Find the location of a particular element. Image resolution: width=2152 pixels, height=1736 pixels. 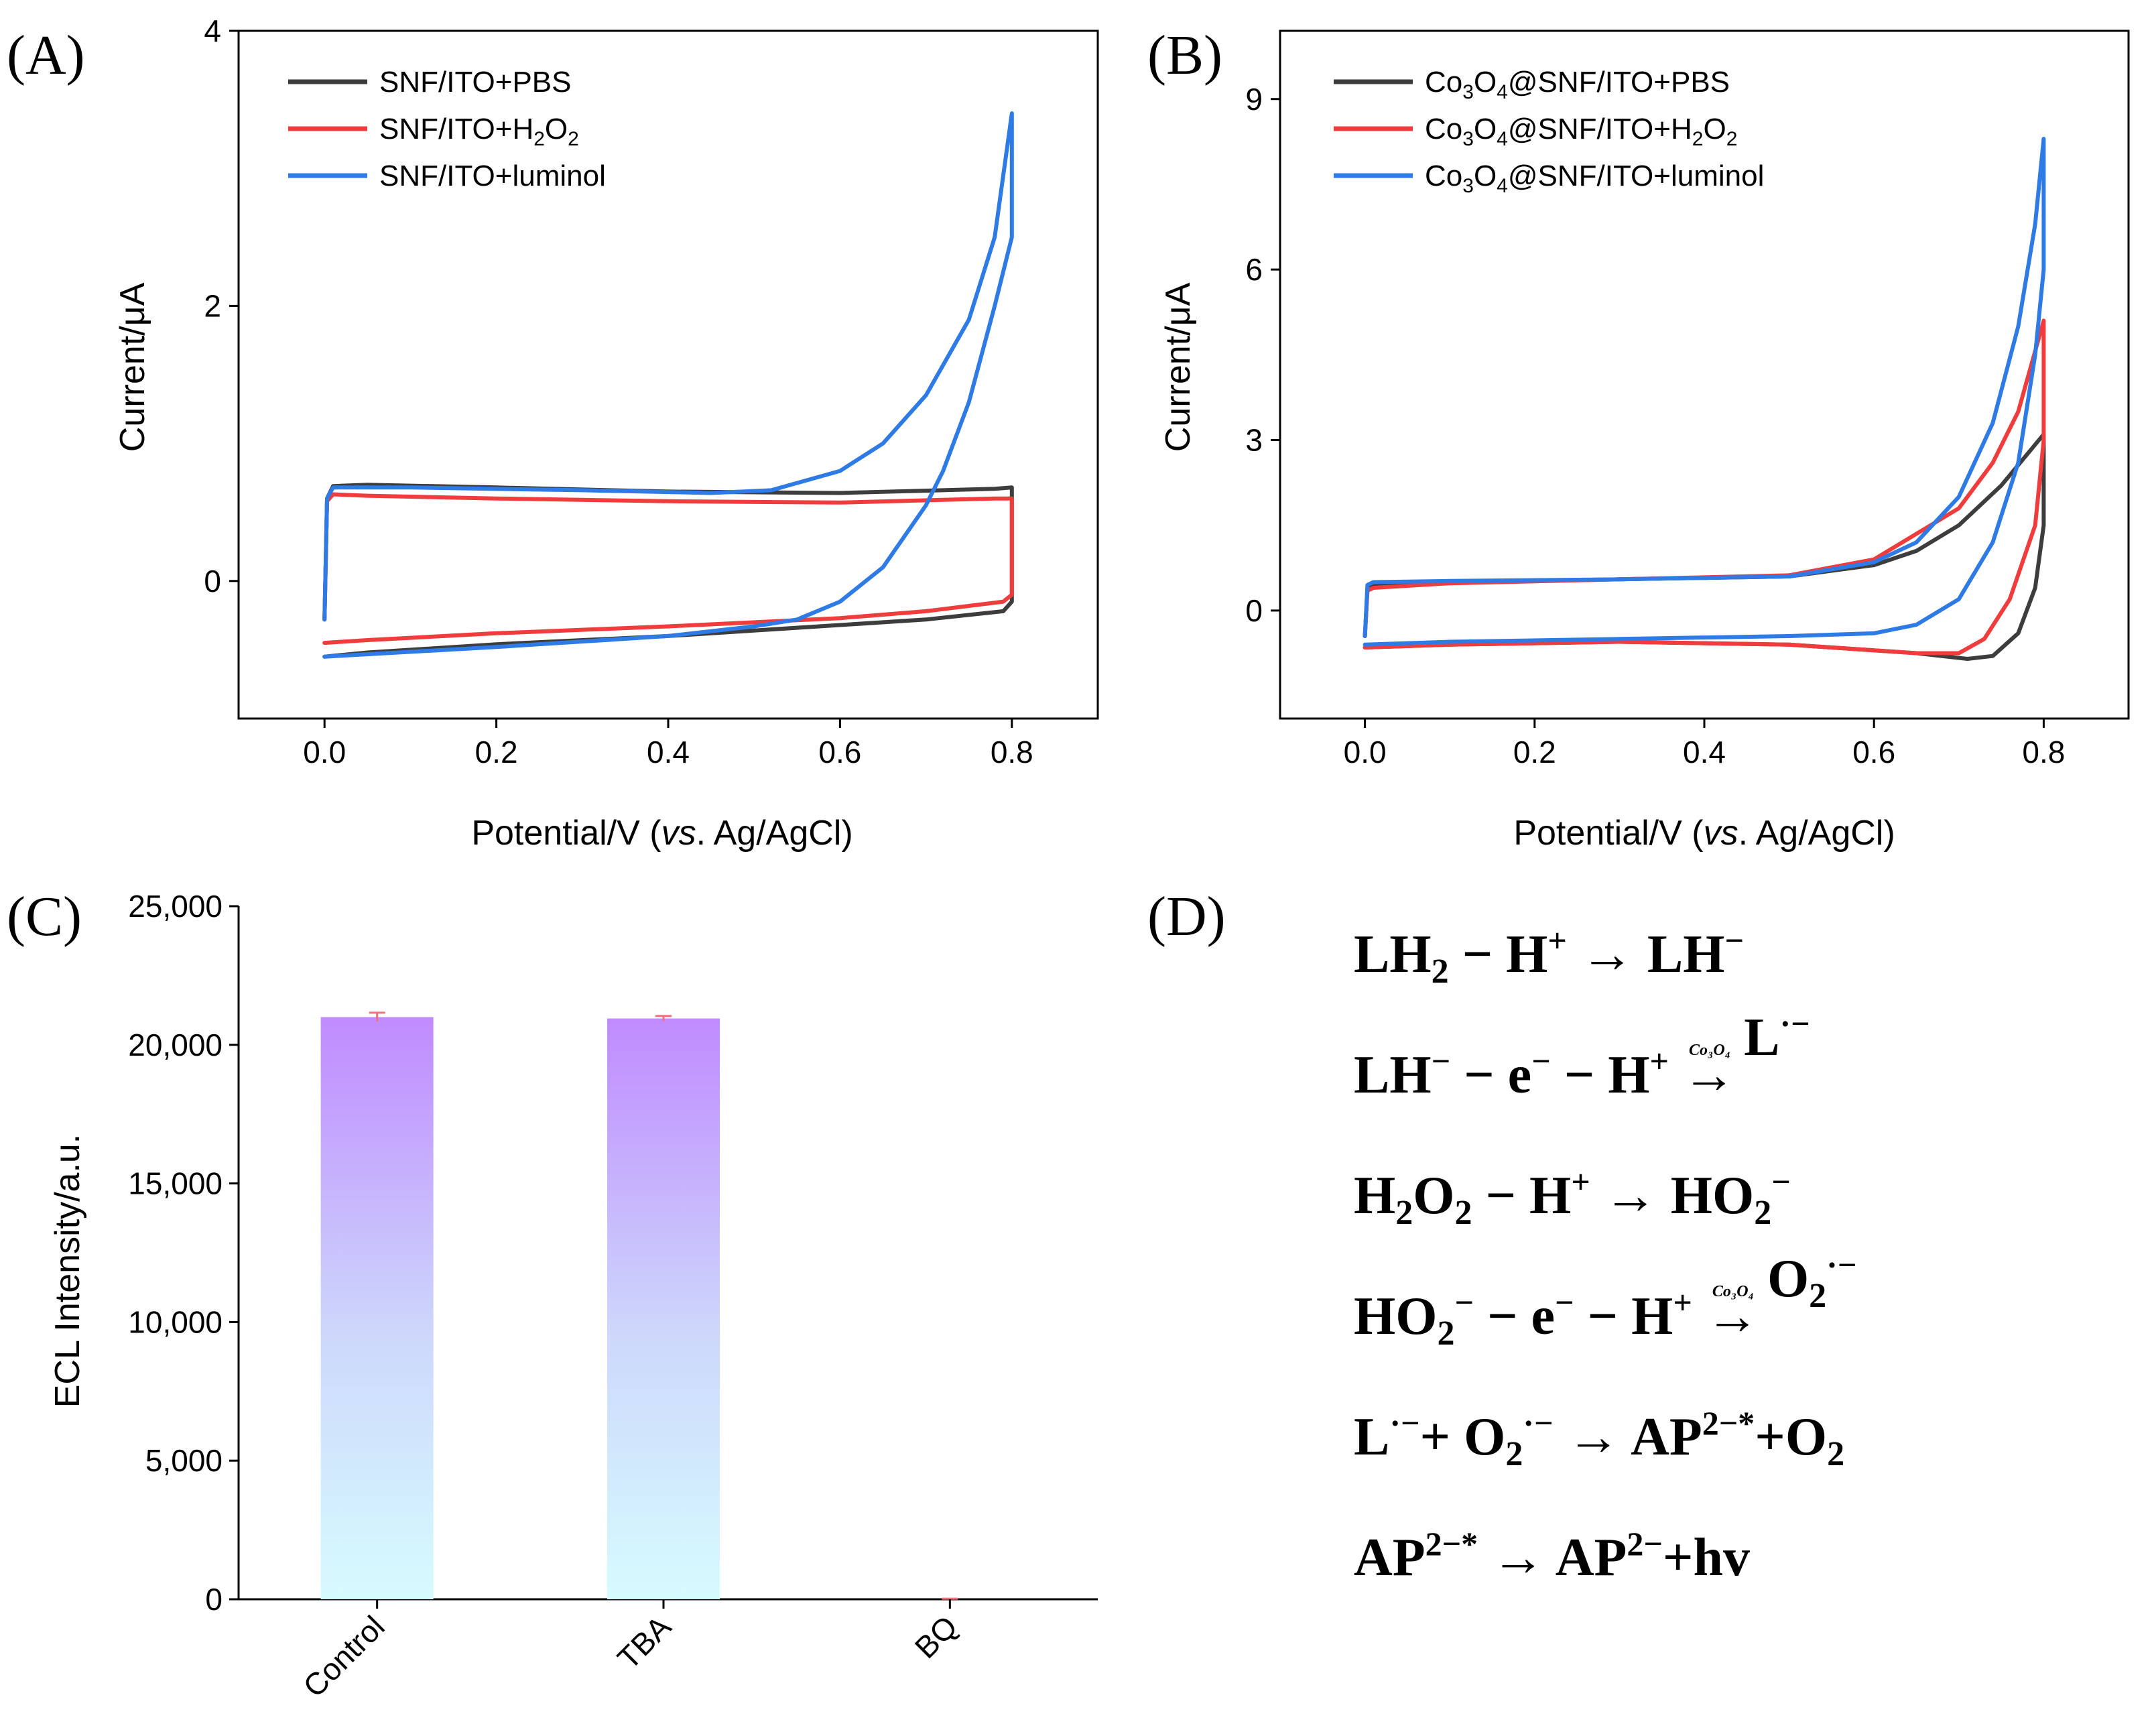

equation-line-6: AP2−* → AP2−+hv is located at coordinates (1552, 1556).